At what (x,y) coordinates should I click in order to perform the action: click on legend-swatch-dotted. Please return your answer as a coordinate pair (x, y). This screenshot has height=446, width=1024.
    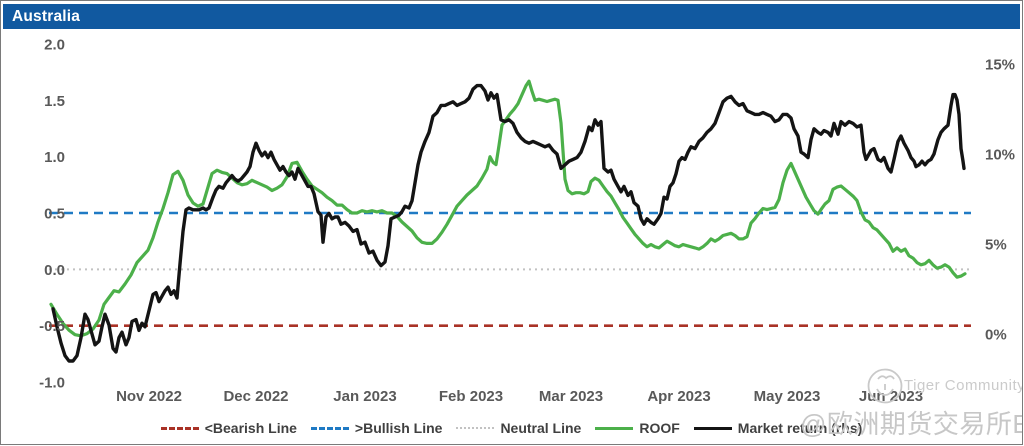
    Looking at the image, I should click on (475, 428).